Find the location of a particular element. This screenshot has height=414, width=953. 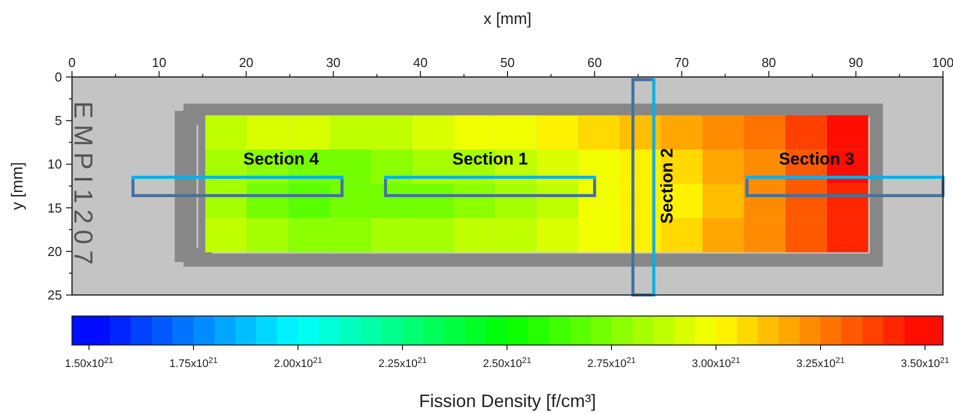

color-bar-label: 2.50x10$^{21}$ is located at coordinates (507, 363).